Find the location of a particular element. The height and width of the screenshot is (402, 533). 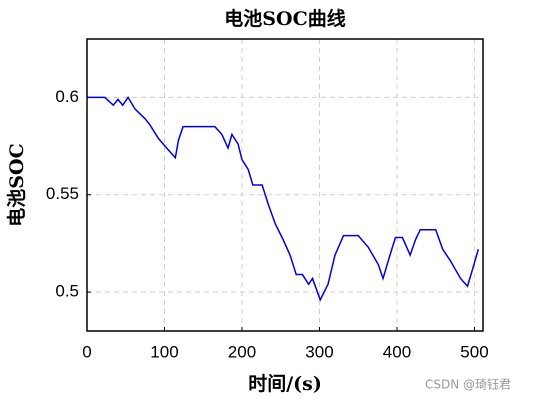

x-tick-label: 100 is located at coordinates (164, 351).